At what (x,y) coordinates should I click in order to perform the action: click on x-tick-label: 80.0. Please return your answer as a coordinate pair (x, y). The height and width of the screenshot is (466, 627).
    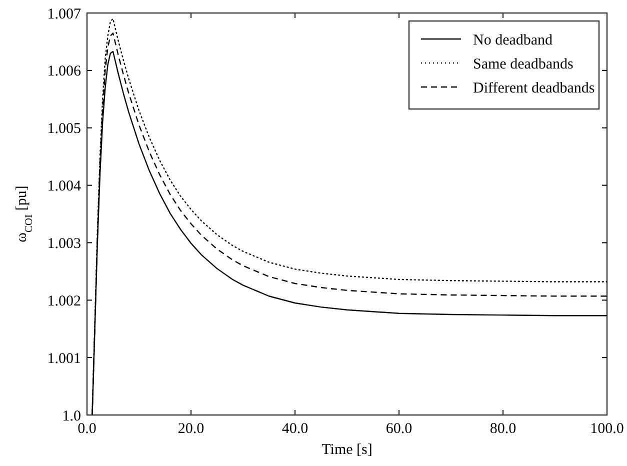
    Looking at the image, I should click on (503, 429).